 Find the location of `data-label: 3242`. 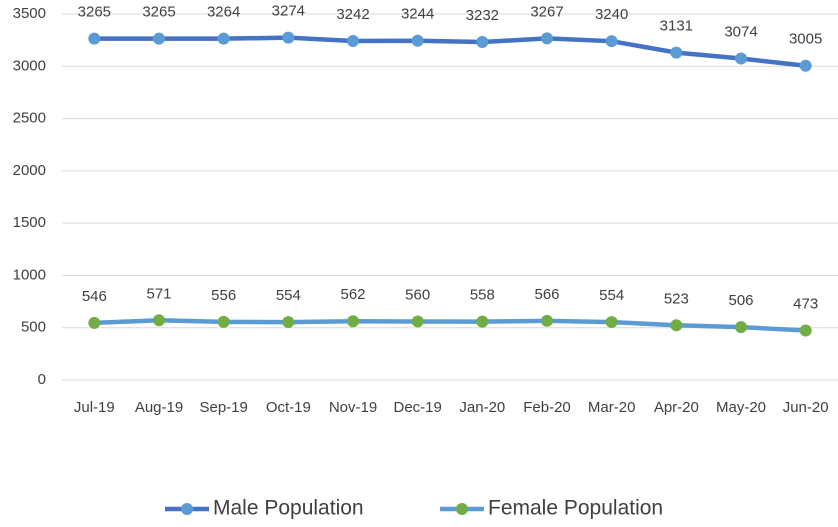

data-label: 3242 is located at coordinates (352, 14).